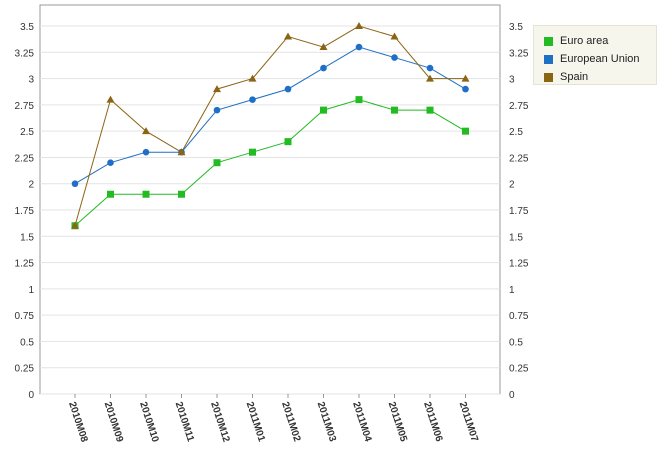 This screenshot has width=669, height=460. What do you see at coordinates (584, 41) in the screenshot?
I see `legend-label-euro-area: Euro area` at bounding box center [584, 41].